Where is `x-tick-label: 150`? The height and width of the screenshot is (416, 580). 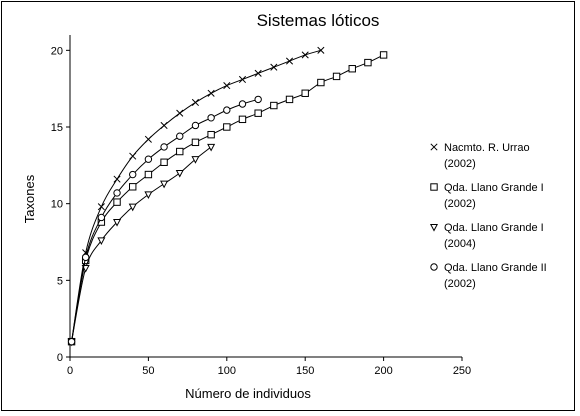 x-tick-label: 150 is located at coordinates (305, 371).